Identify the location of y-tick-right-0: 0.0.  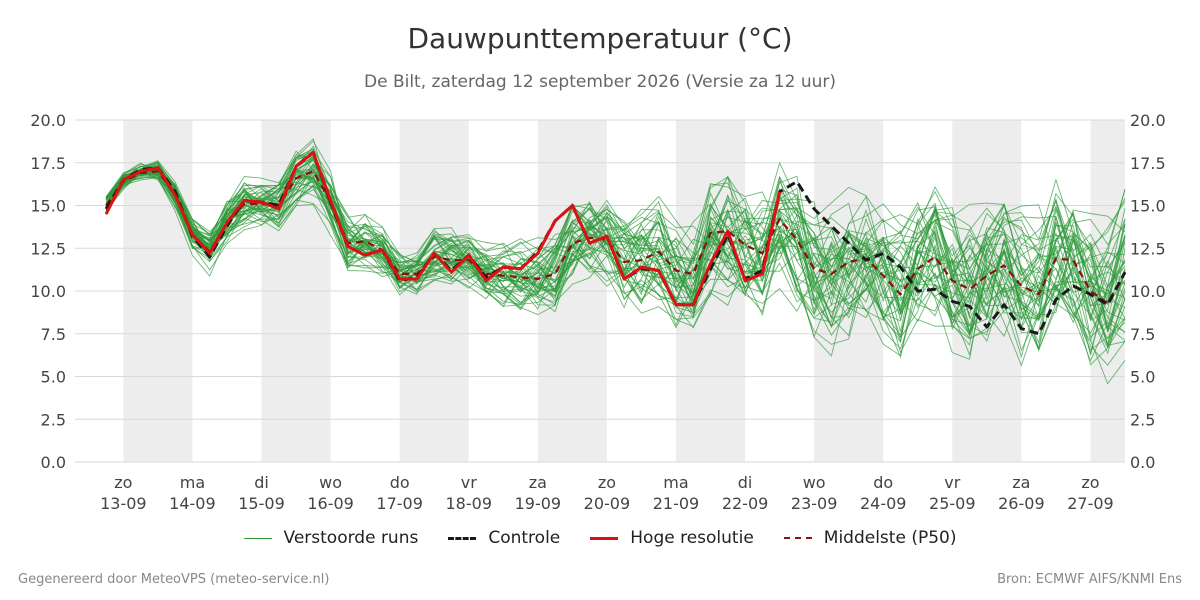
(1142, 462).